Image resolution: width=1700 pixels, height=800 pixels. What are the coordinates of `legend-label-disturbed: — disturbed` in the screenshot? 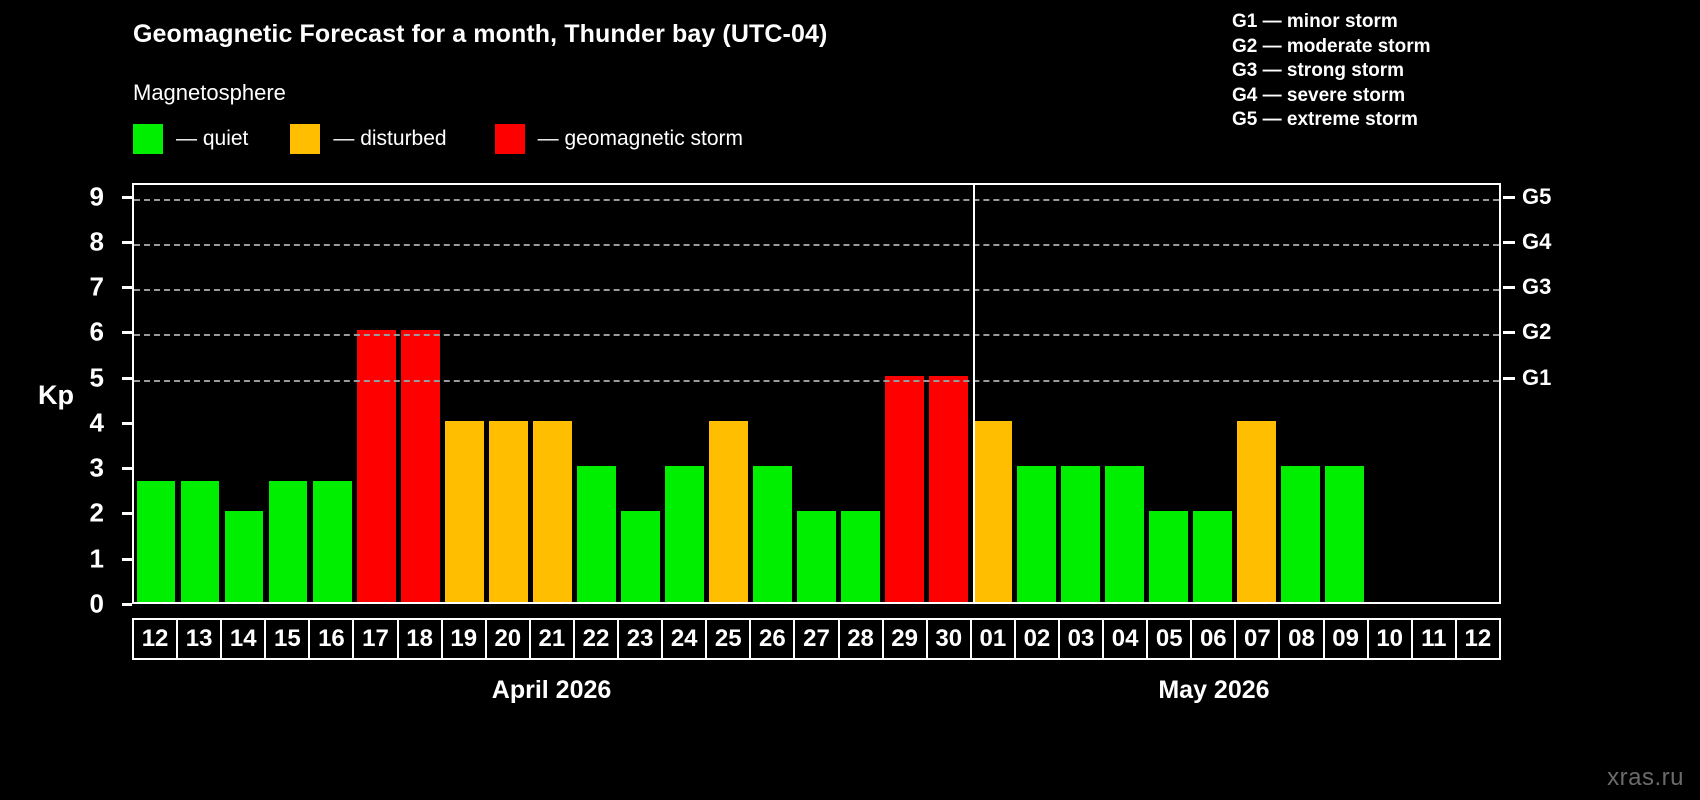 It's located at (390, 138).